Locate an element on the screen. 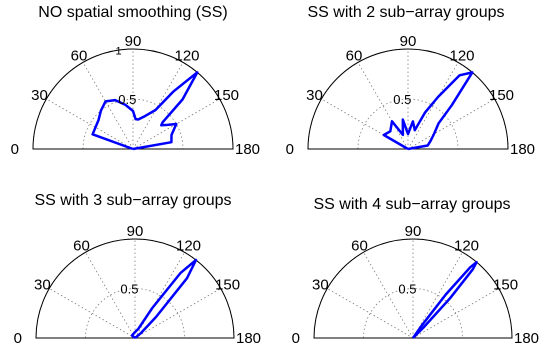  r-tick-label: 1 is located at coordinates (119, 52).